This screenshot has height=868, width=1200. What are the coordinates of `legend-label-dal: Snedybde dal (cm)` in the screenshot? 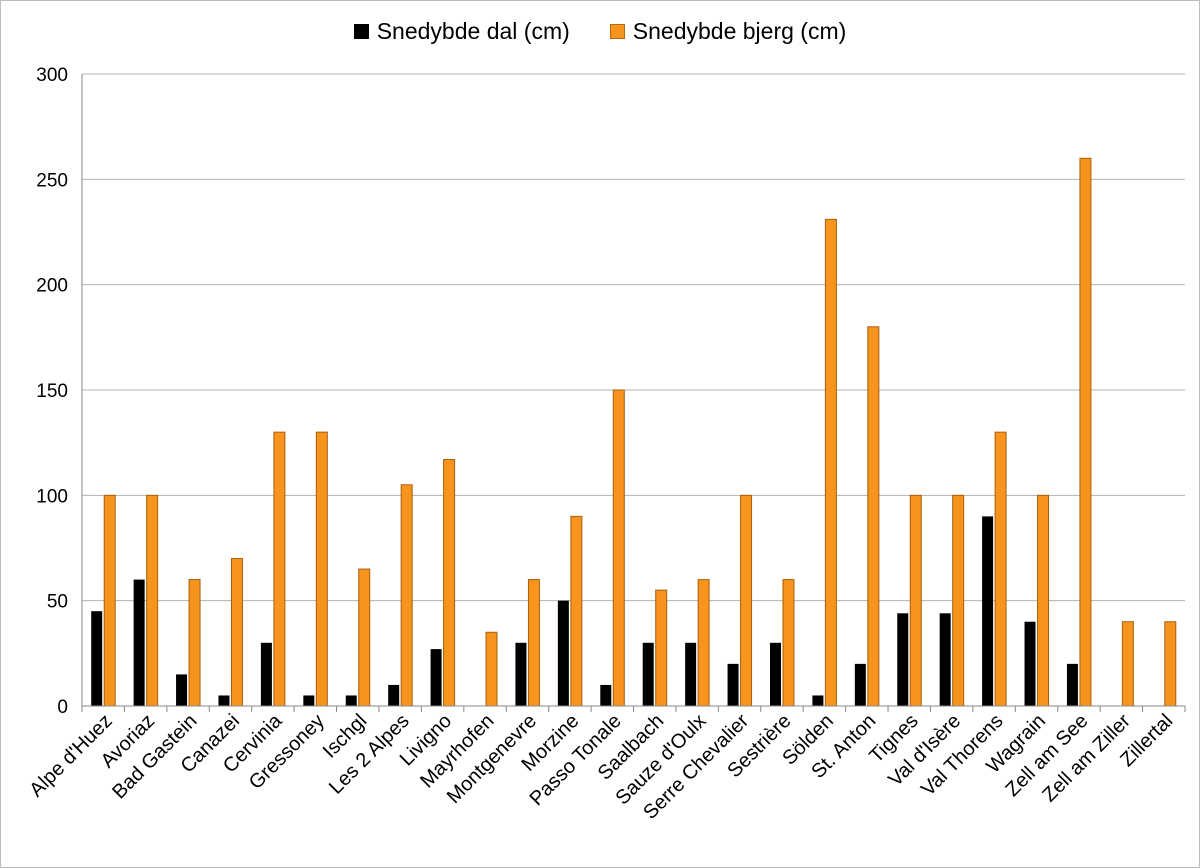 It's located at (473, 31).